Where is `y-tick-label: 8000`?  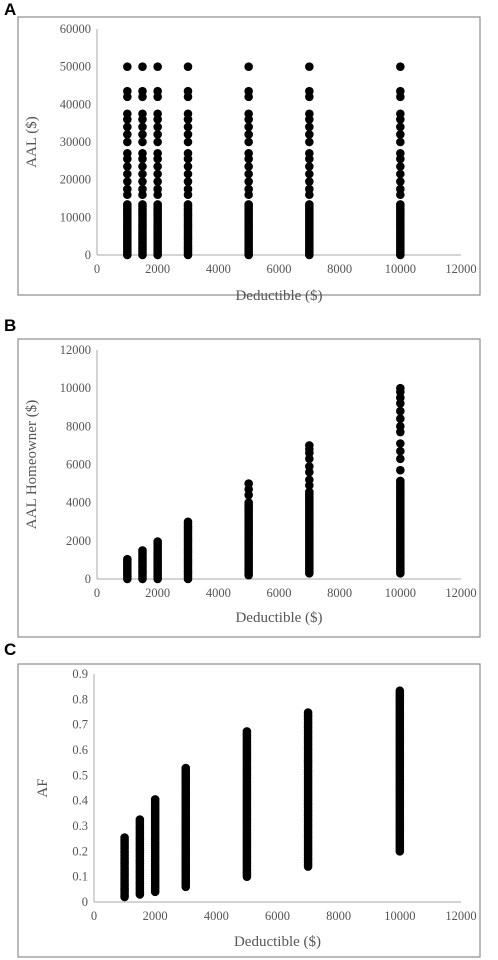 y-tick-label: 8000 is located at coordinates (78, 426).